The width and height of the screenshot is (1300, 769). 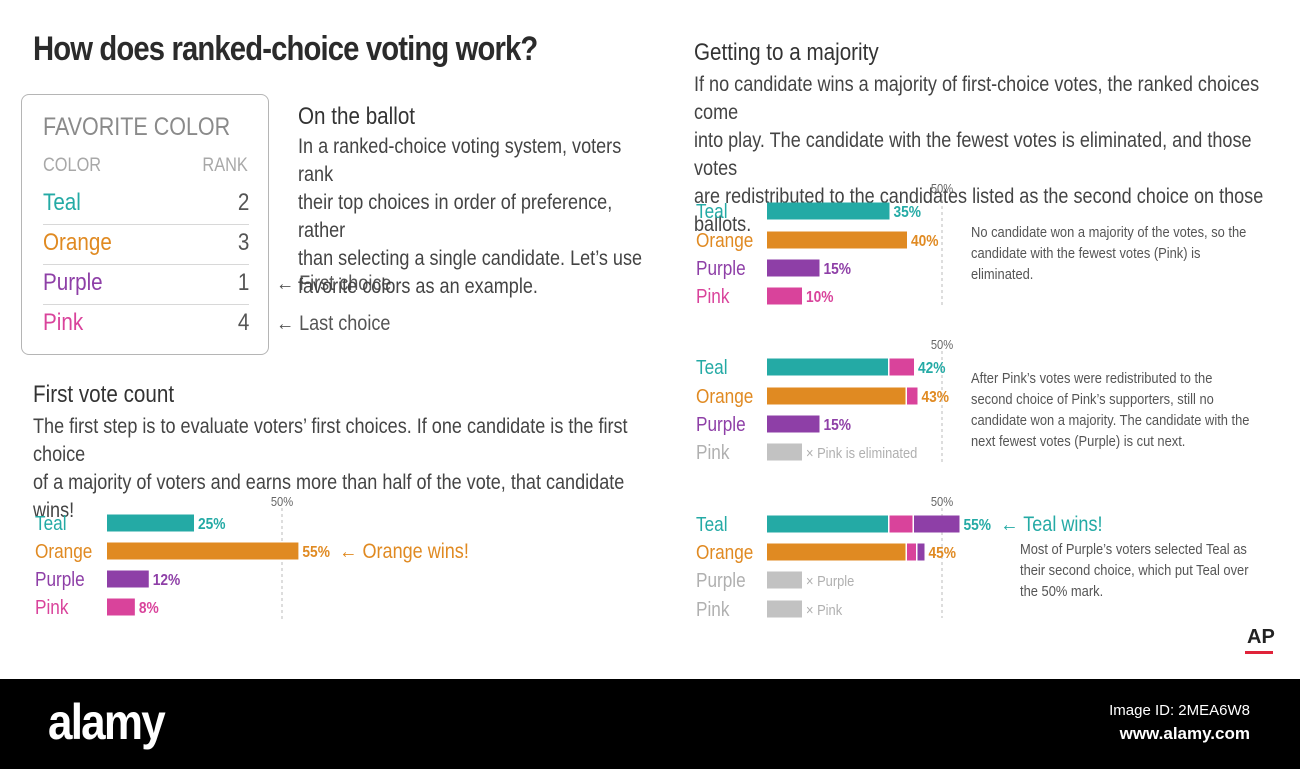 What do you see at coordinates (72, 165) in the screenshot?
I see `ballot-column-color: COLOR` at bounding box center [72, 165].